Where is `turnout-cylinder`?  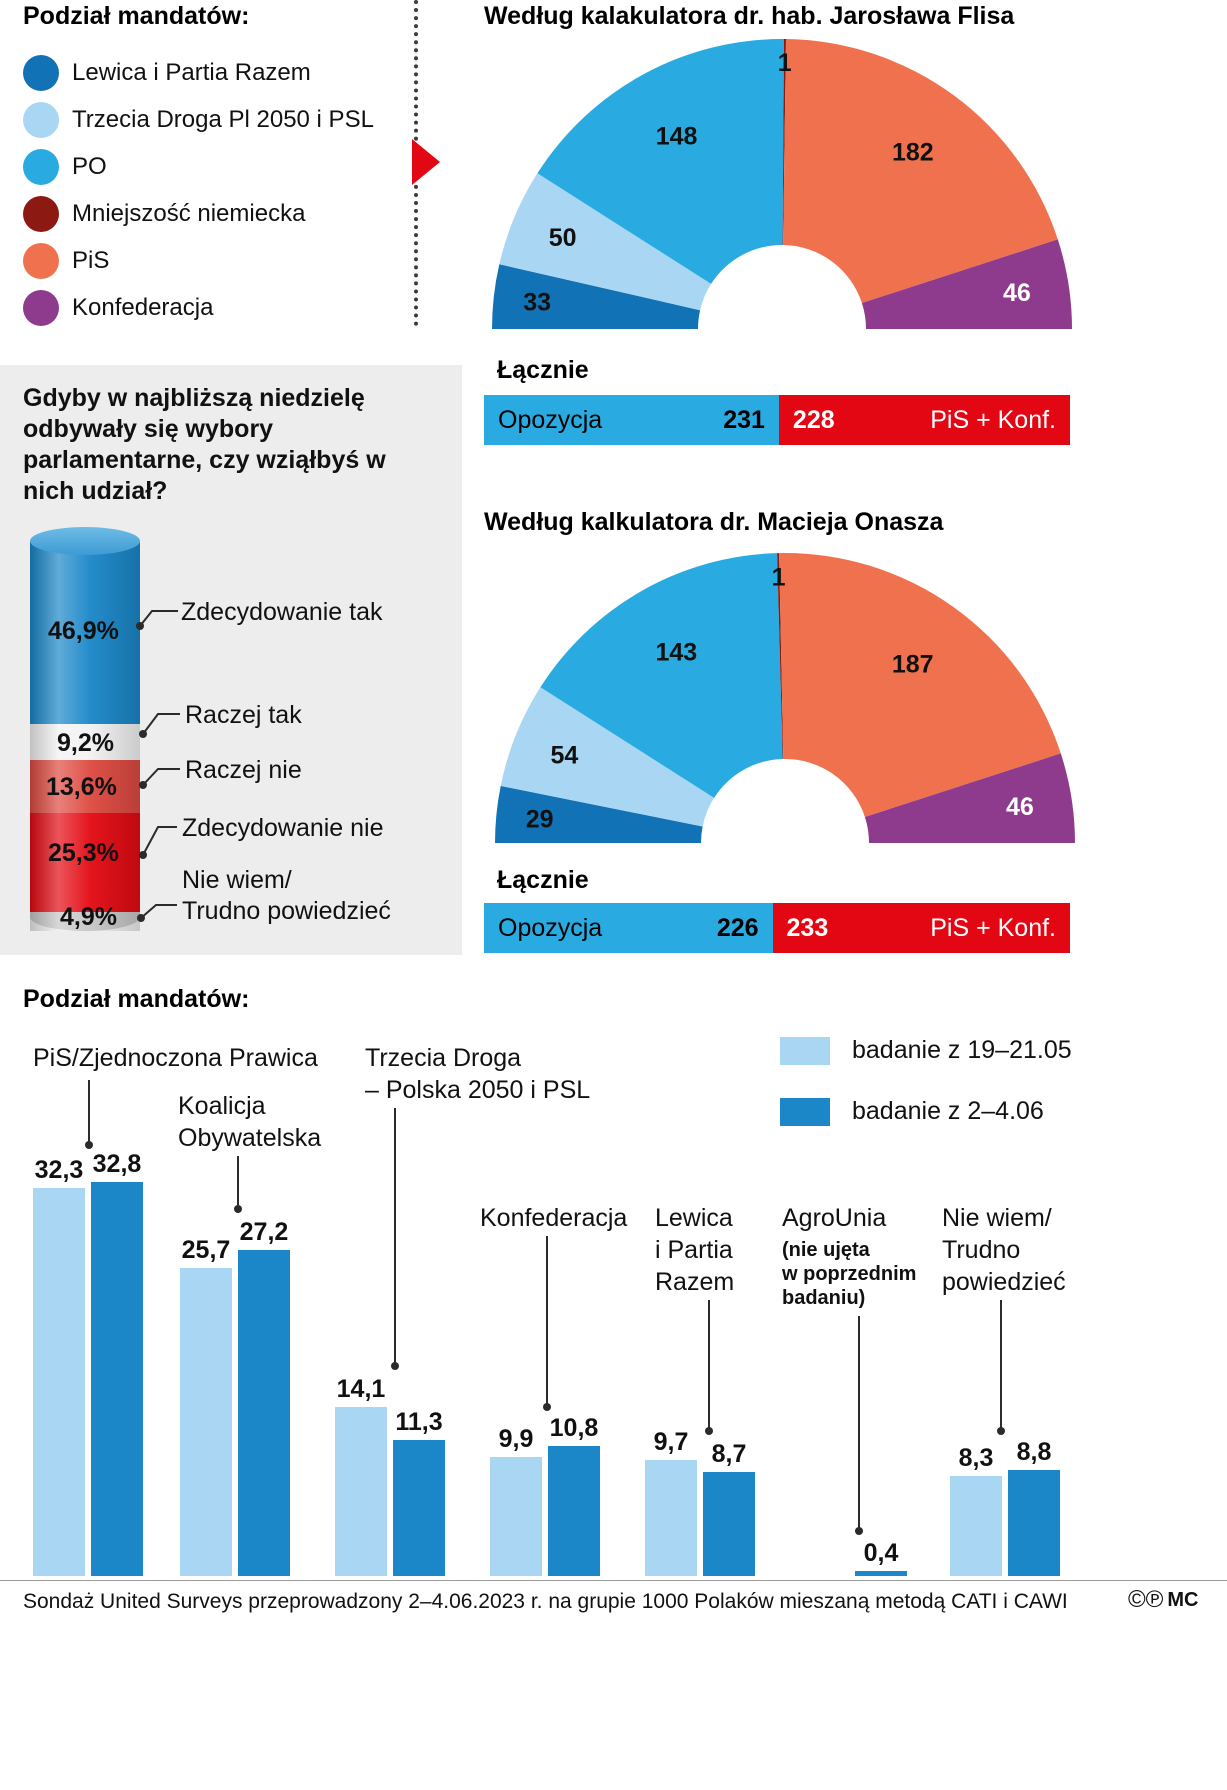 turnout-cylinder is located at coordinates (85, 736).